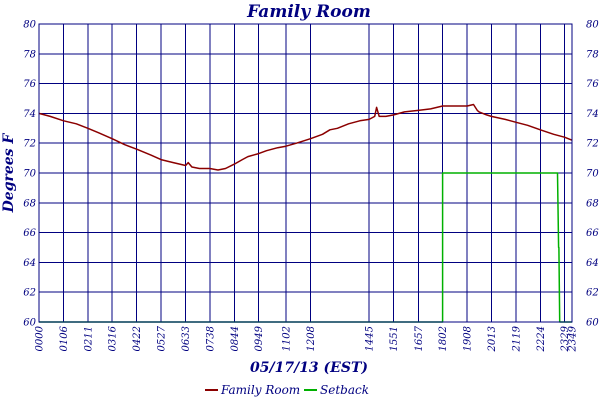 This screenshot has width=600, height=400. I want to click on y-tick-label-left: 70, so click(29, 174).